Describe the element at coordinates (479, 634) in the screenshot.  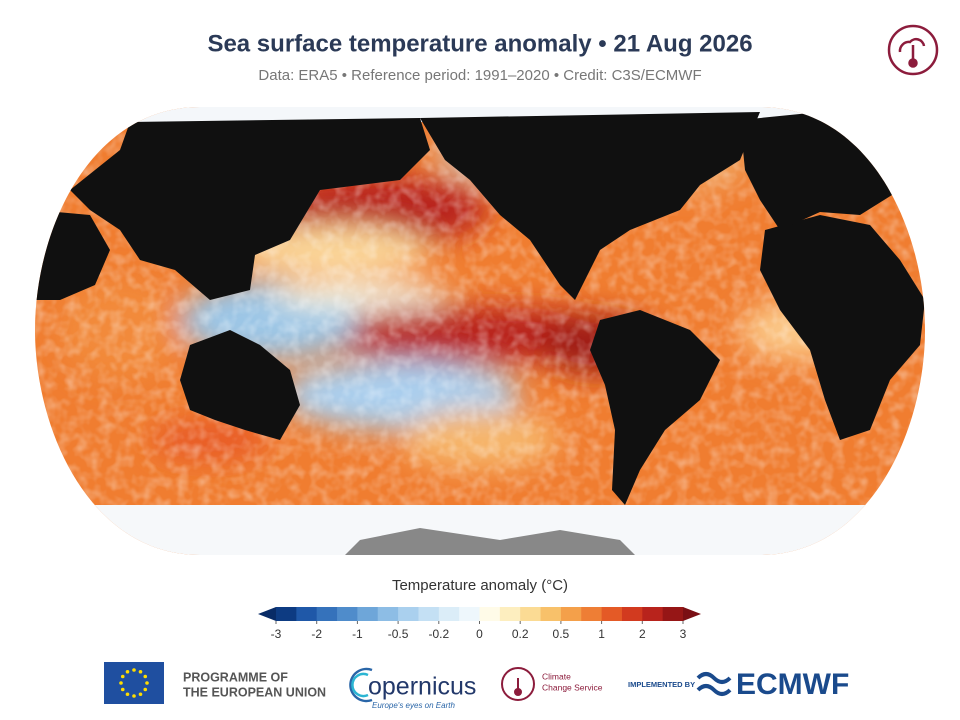
I see `colorbar-tick-label: 0` at that location.